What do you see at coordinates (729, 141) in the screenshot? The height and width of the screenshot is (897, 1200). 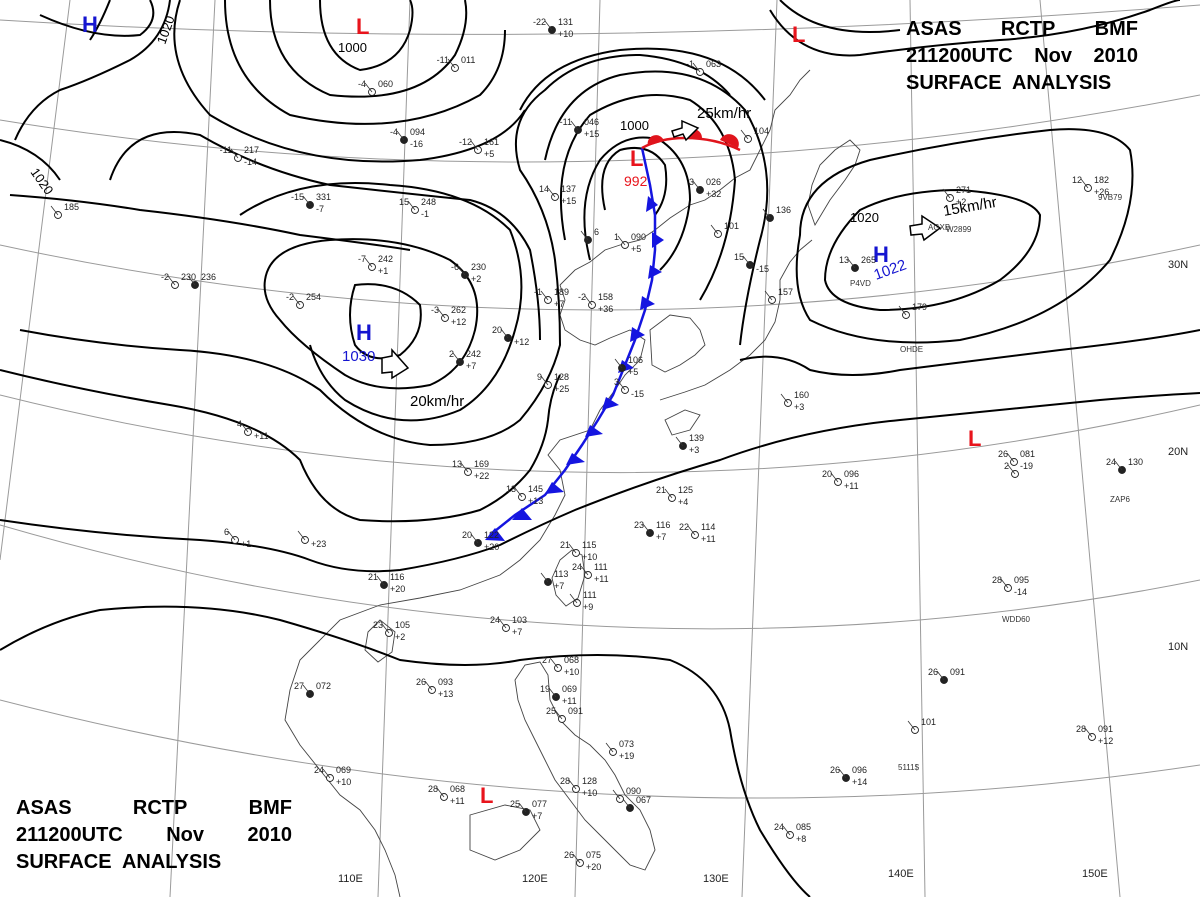 I see `warm-front-semicircle` at bounding box center [729, 141].